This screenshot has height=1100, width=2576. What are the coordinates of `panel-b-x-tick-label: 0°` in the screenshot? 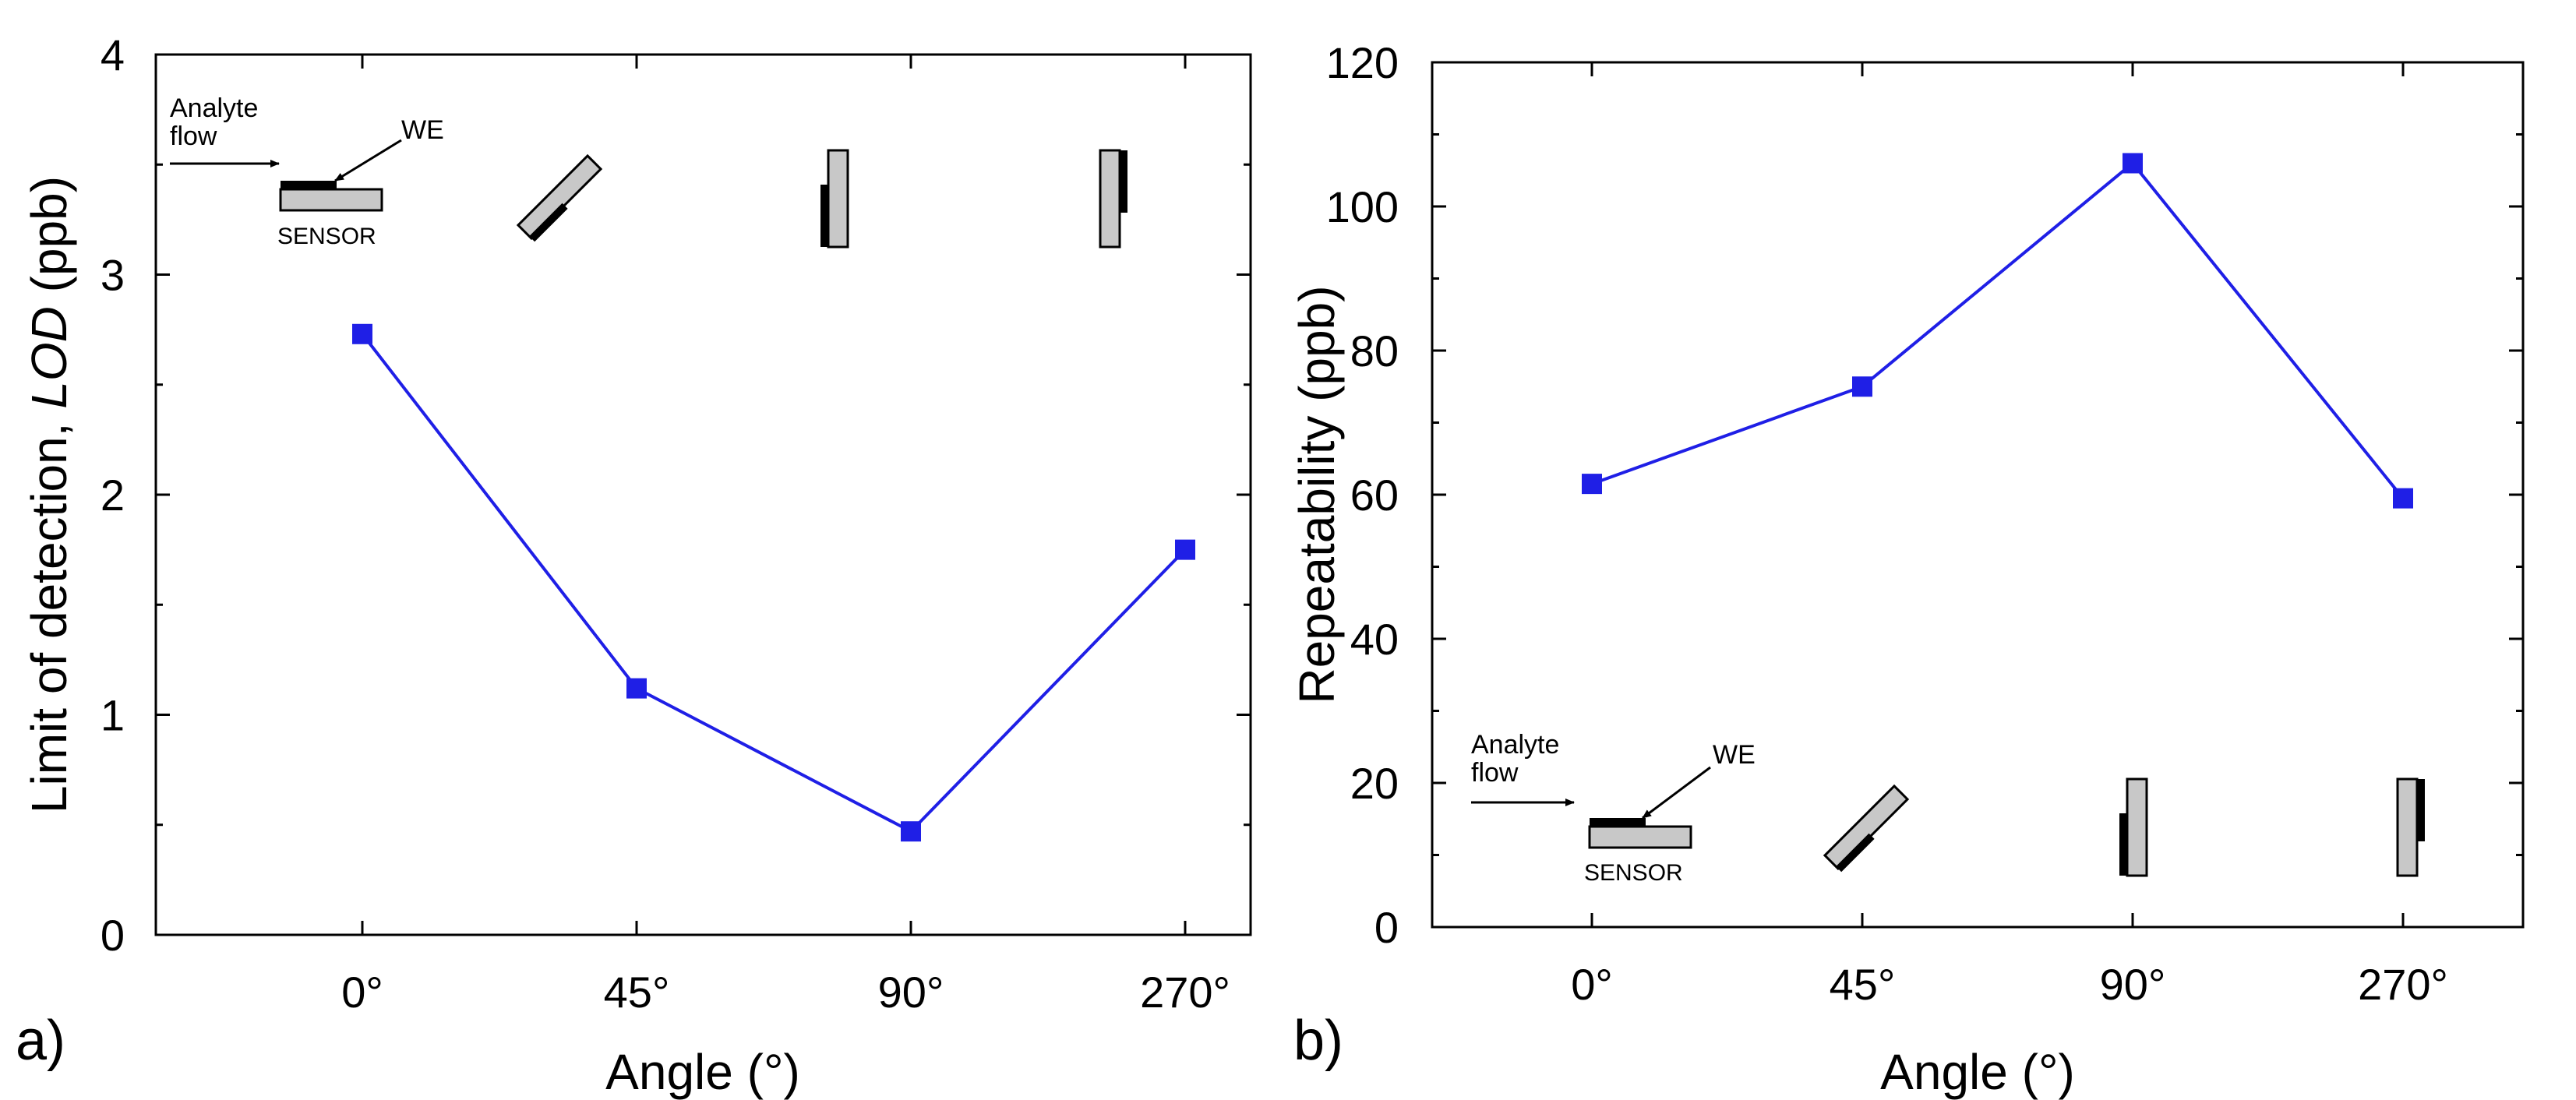 It's located at (1592, 984).